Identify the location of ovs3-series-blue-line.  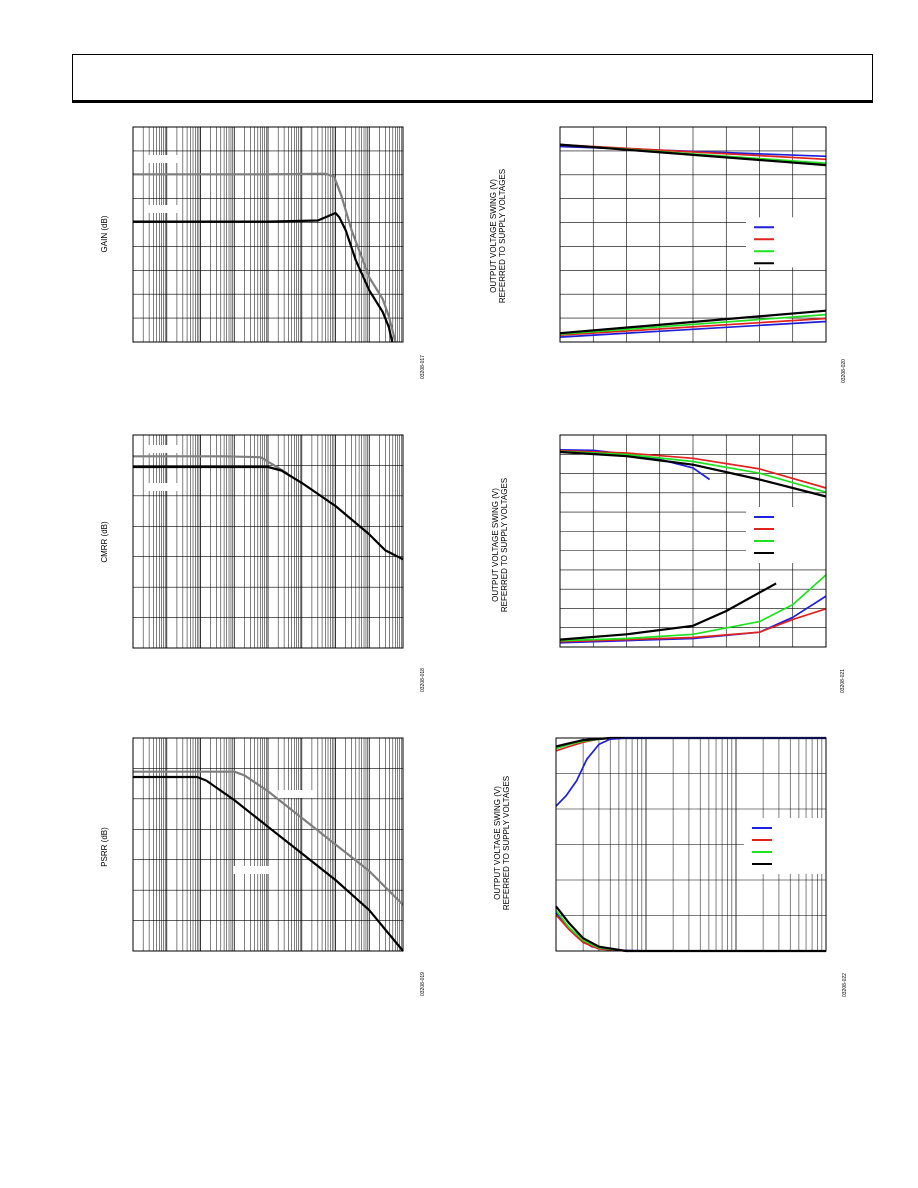
(690, 772).